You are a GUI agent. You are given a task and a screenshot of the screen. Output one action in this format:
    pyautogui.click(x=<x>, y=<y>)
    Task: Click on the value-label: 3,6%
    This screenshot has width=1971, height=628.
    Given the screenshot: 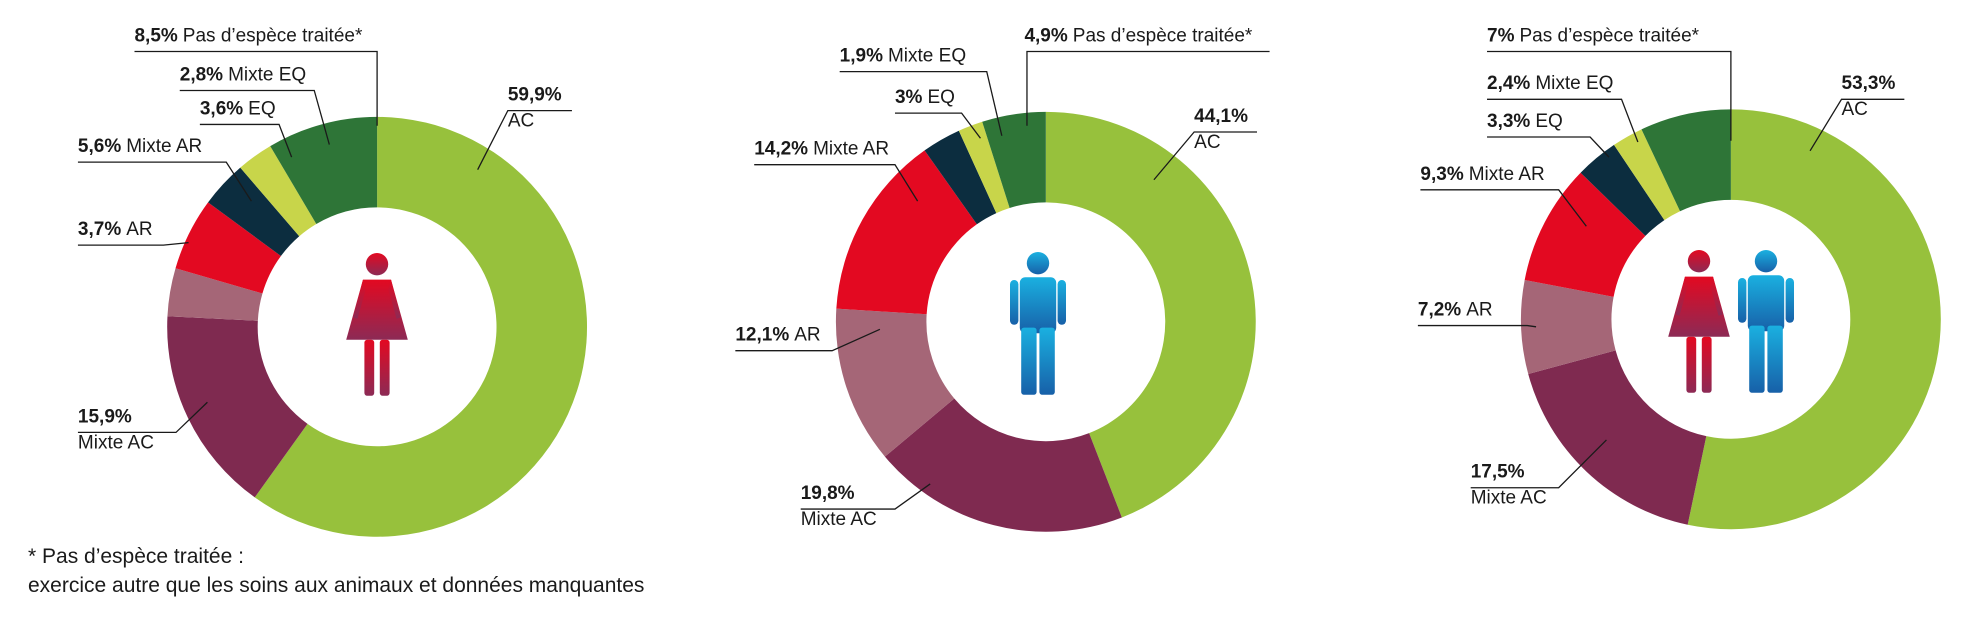 What is the action you would take?
    pyautogui.click(x=221, y=108)
    